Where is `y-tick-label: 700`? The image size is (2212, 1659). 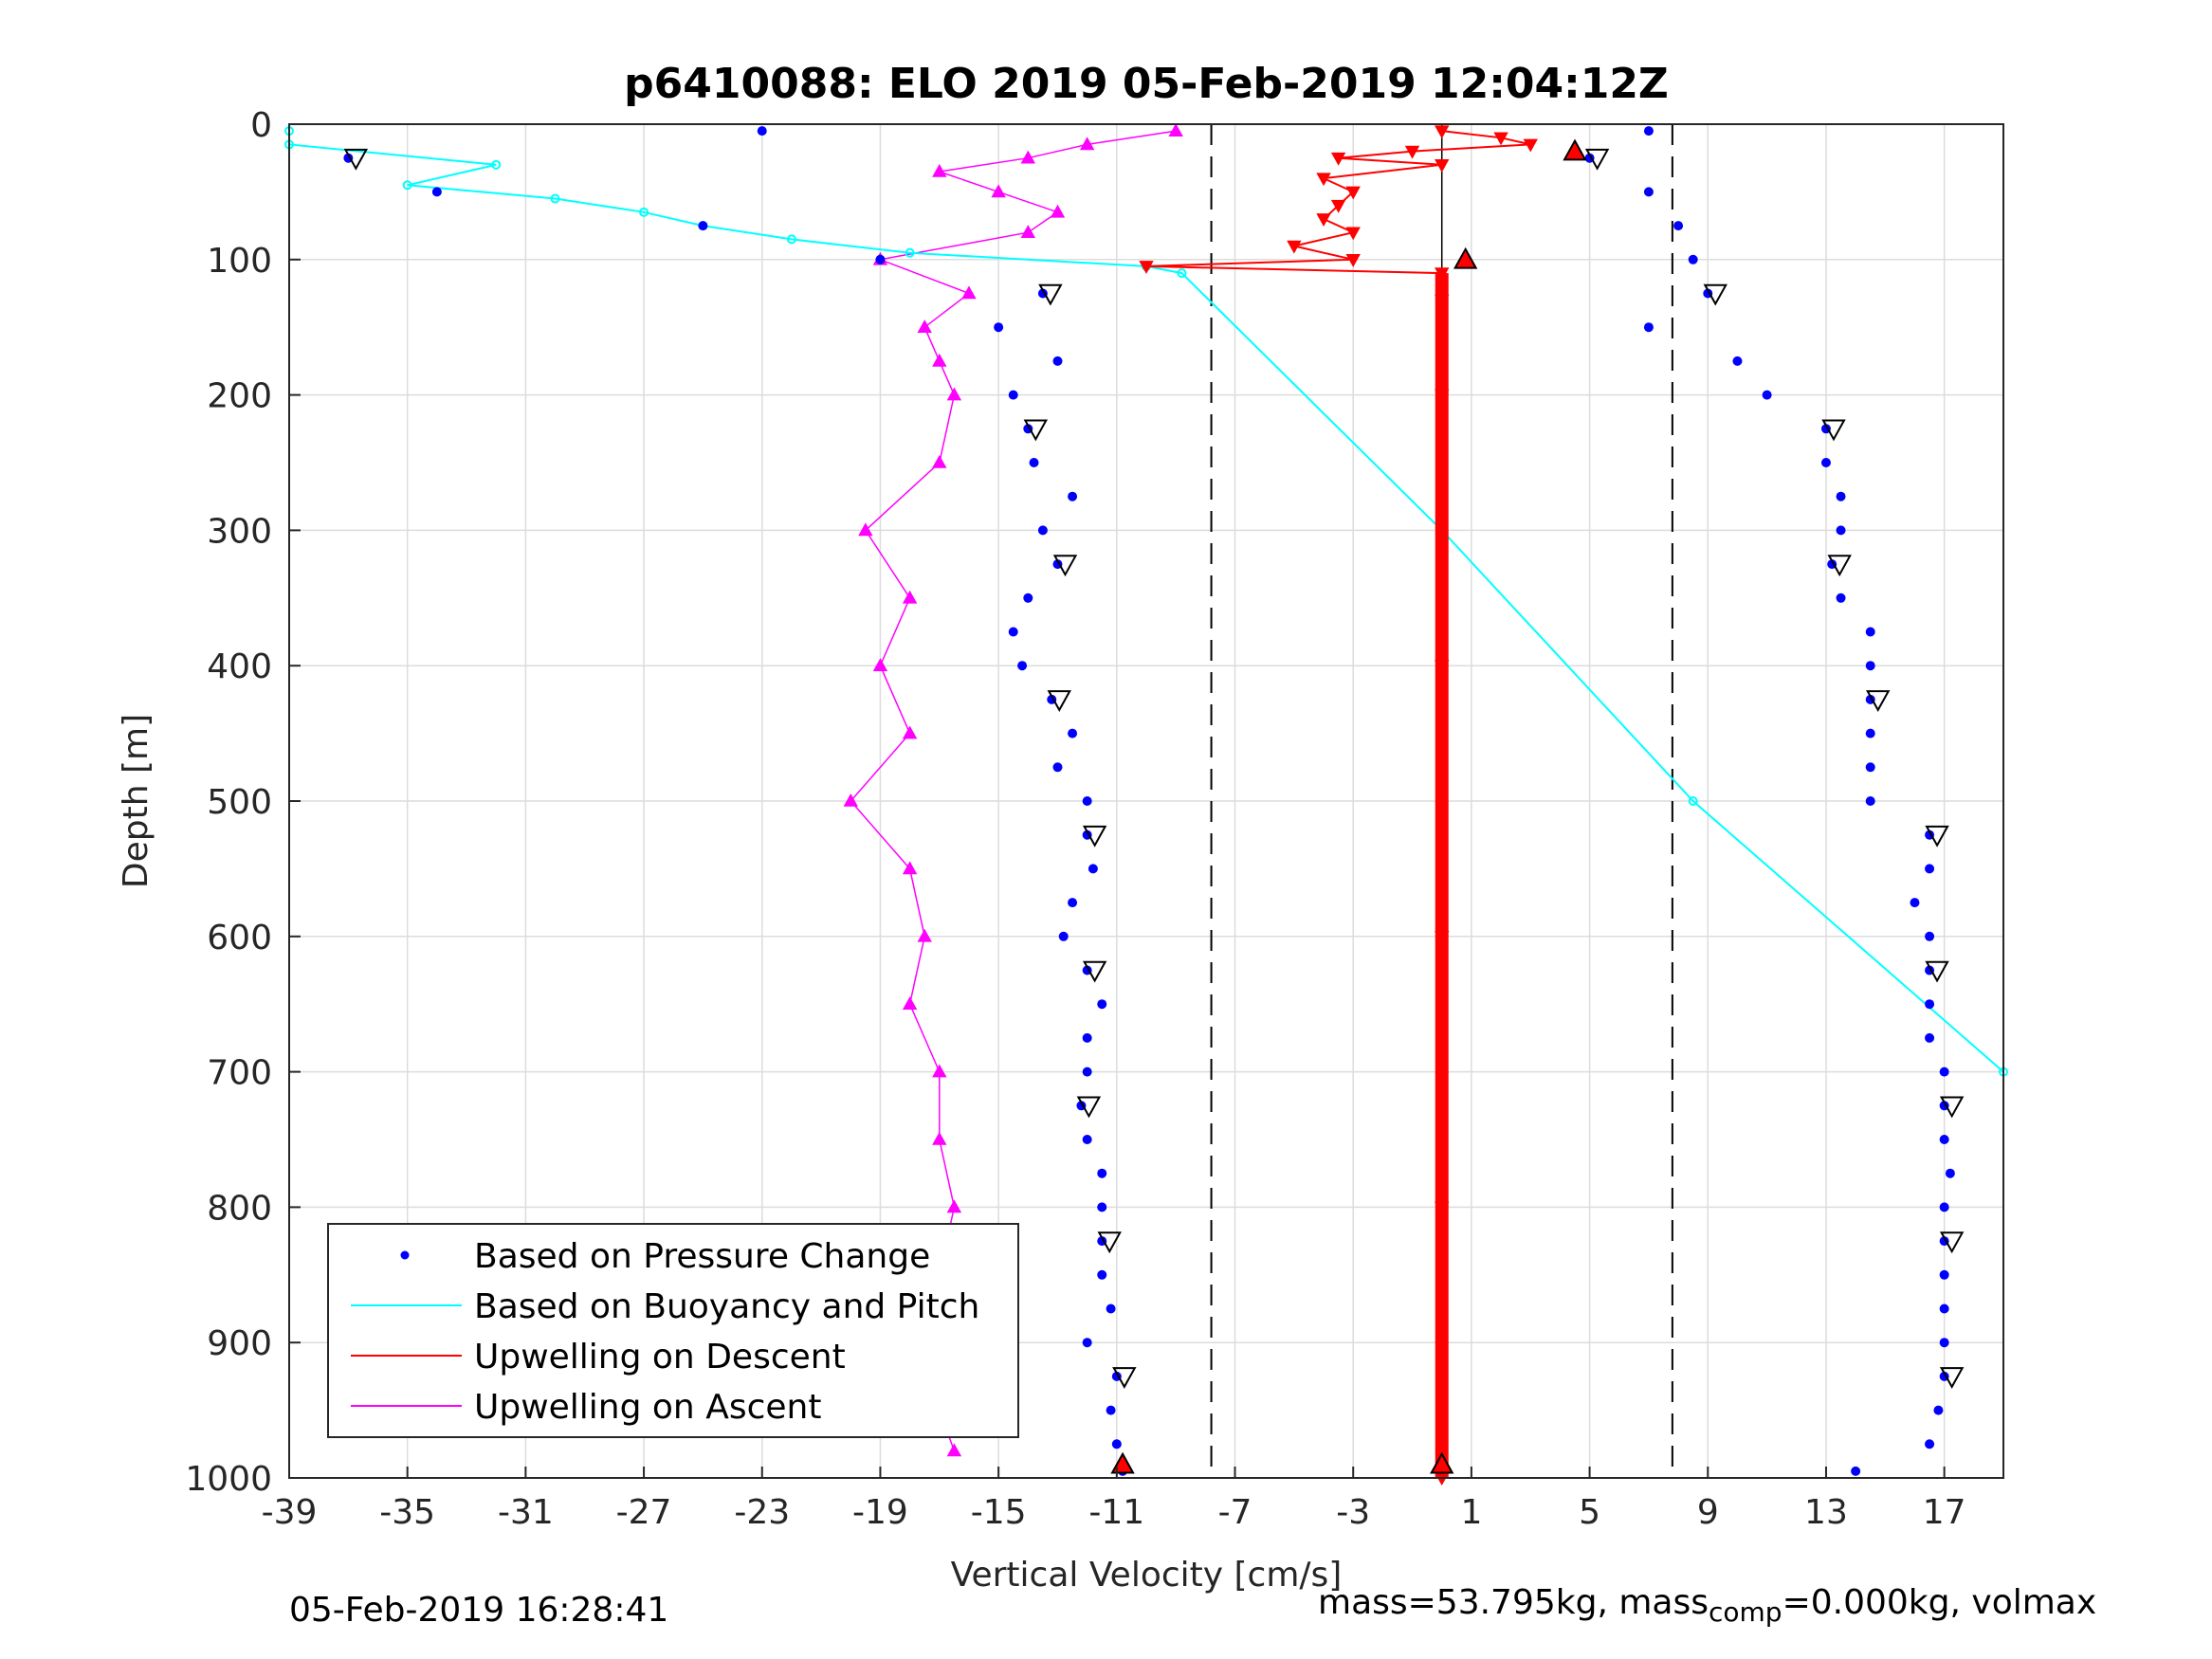 y-tick-label: 700 is located at coordinates (239, 1073).